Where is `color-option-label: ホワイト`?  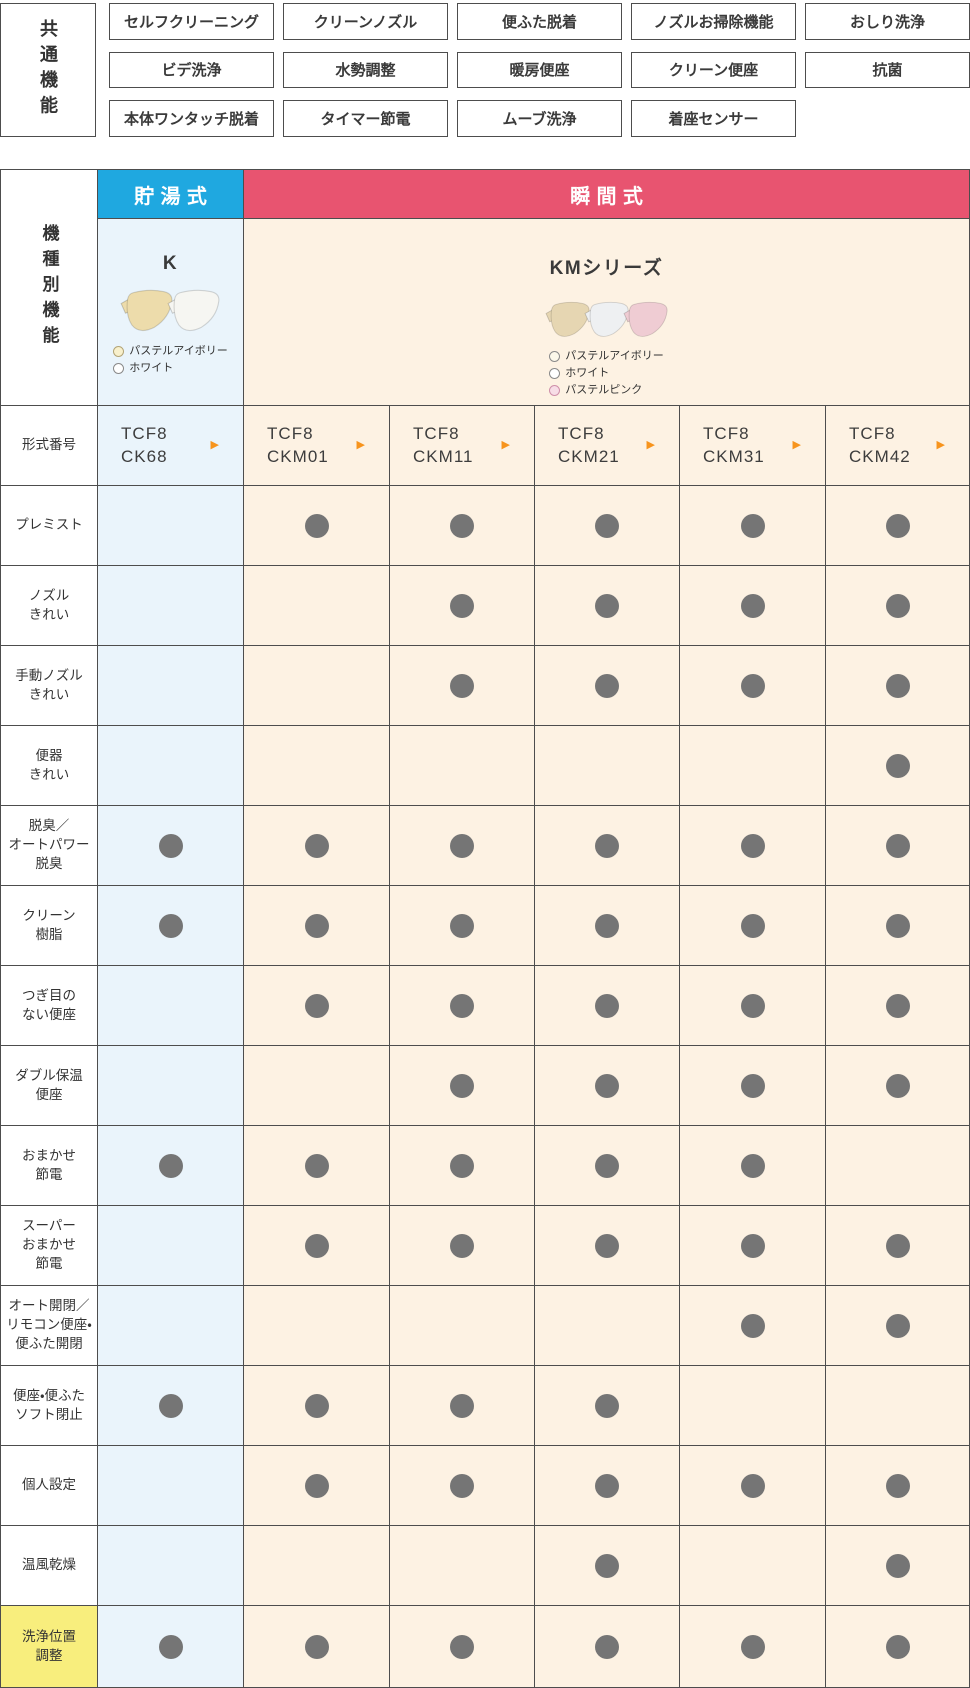 color-option-label: ホワイト is located at coordinates (151, 368).